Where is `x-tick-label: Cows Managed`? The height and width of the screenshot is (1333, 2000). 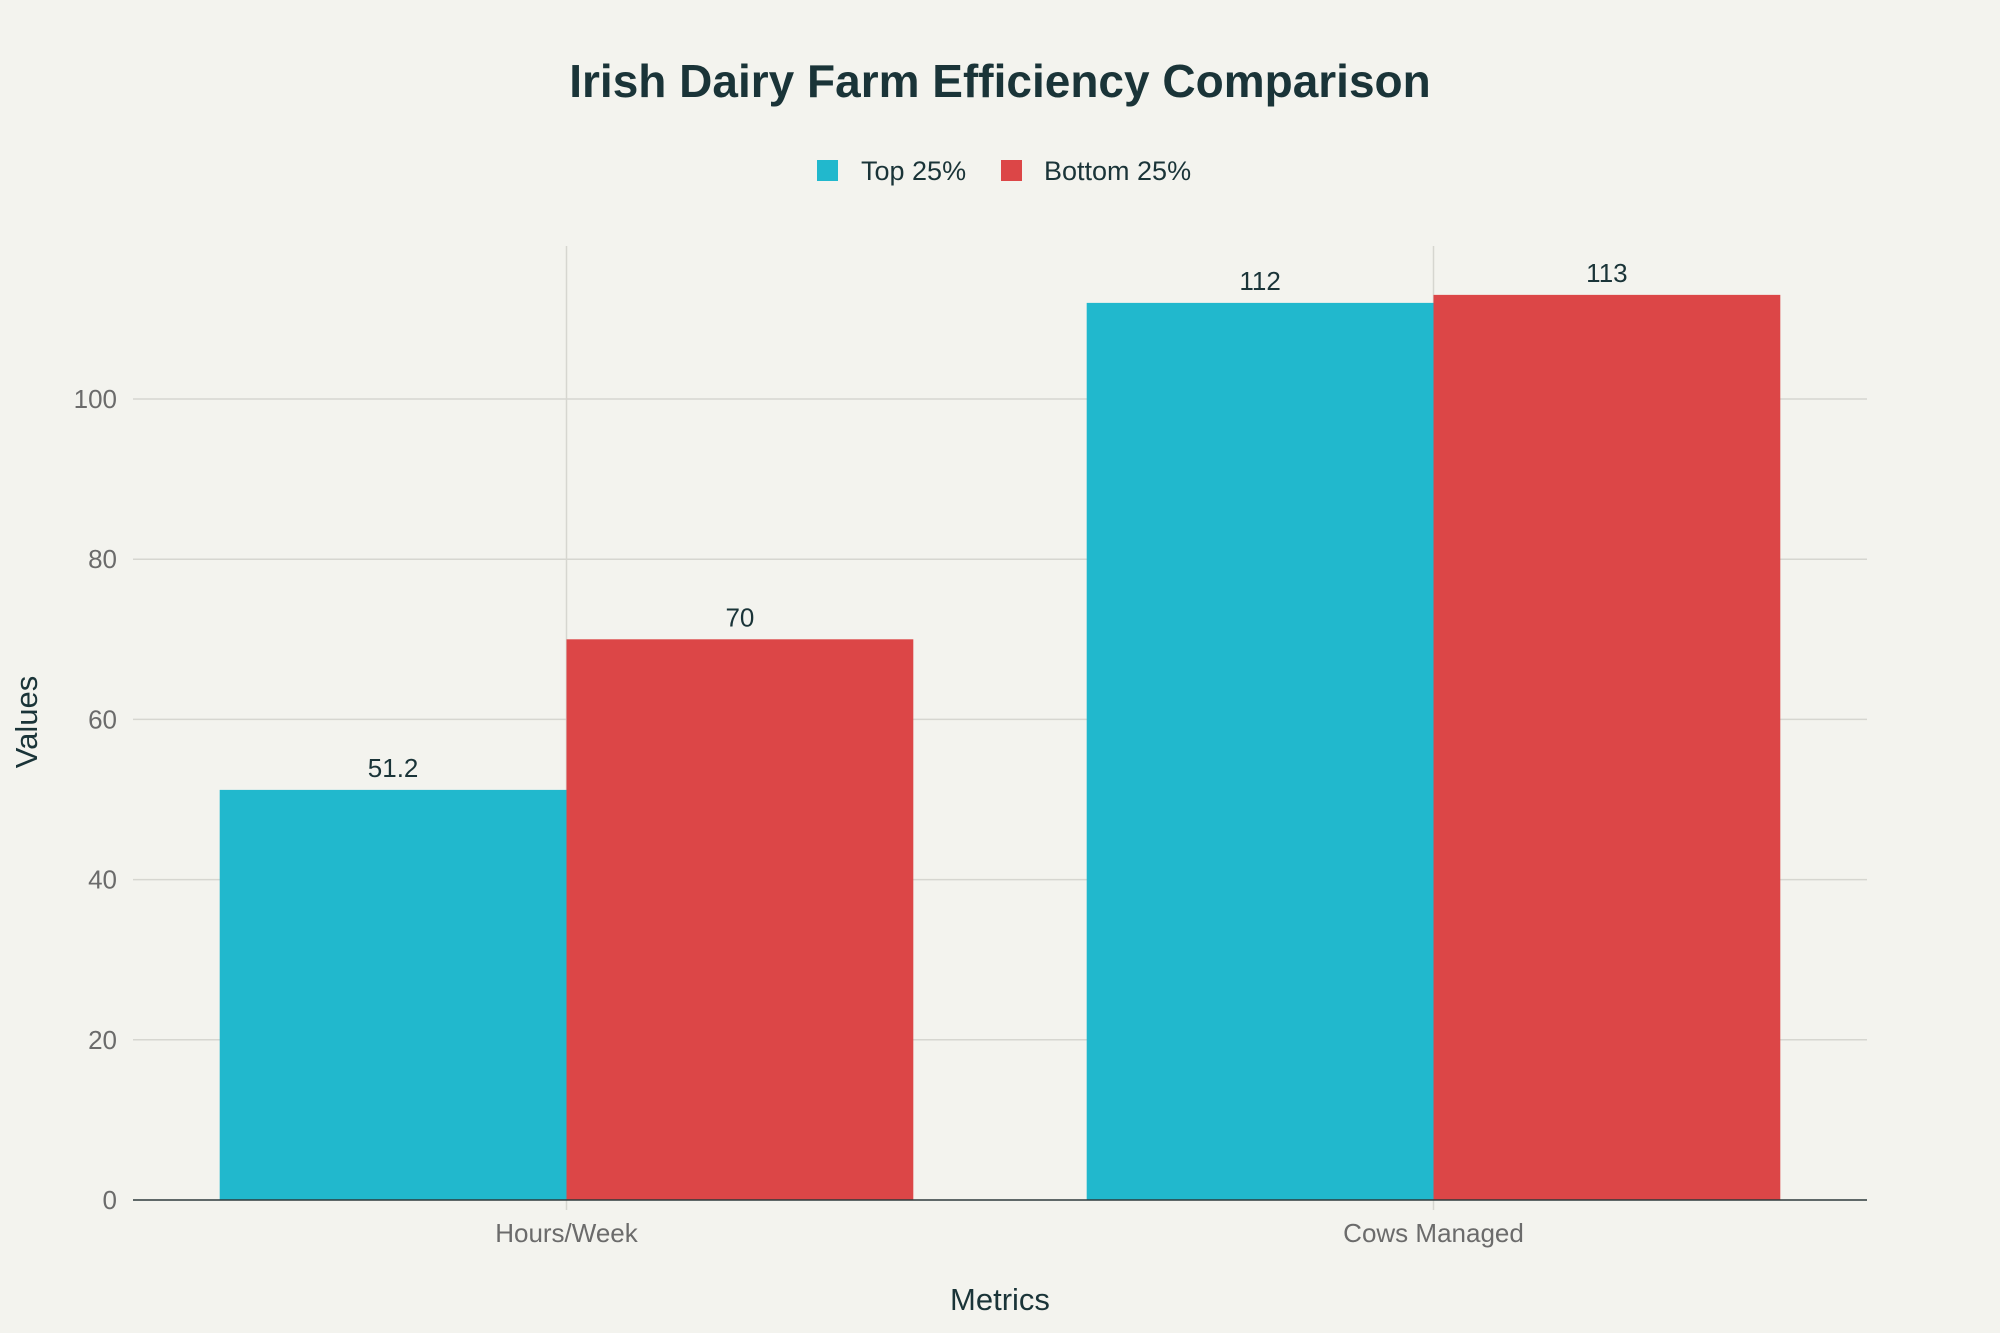
x-tick-label: Cows Managed is located at coordinates (1433, 1233).